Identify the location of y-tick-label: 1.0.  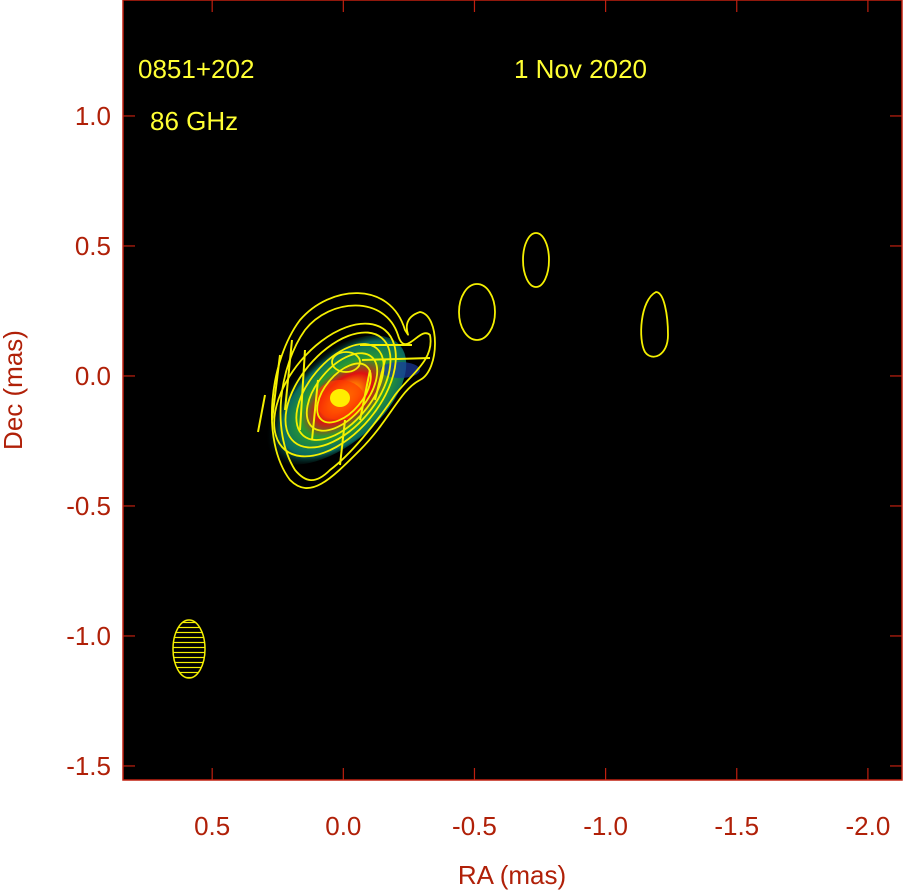
(93, 116).